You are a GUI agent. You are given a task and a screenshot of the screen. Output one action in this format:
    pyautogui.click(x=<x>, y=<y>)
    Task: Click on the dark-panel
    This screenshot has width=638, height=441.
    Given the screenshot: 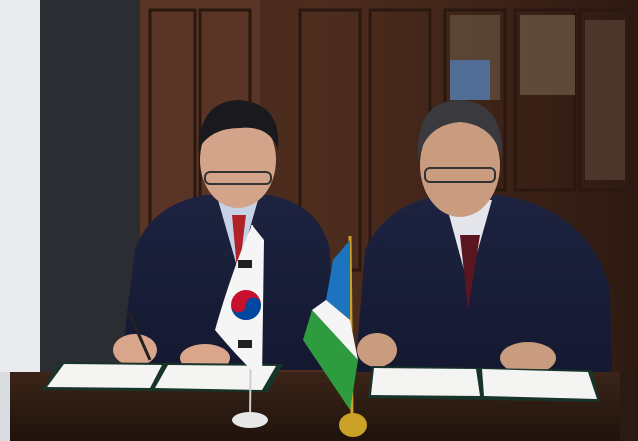 What is the action you would take?
    pyautogui.click(x=90, y=190)
    